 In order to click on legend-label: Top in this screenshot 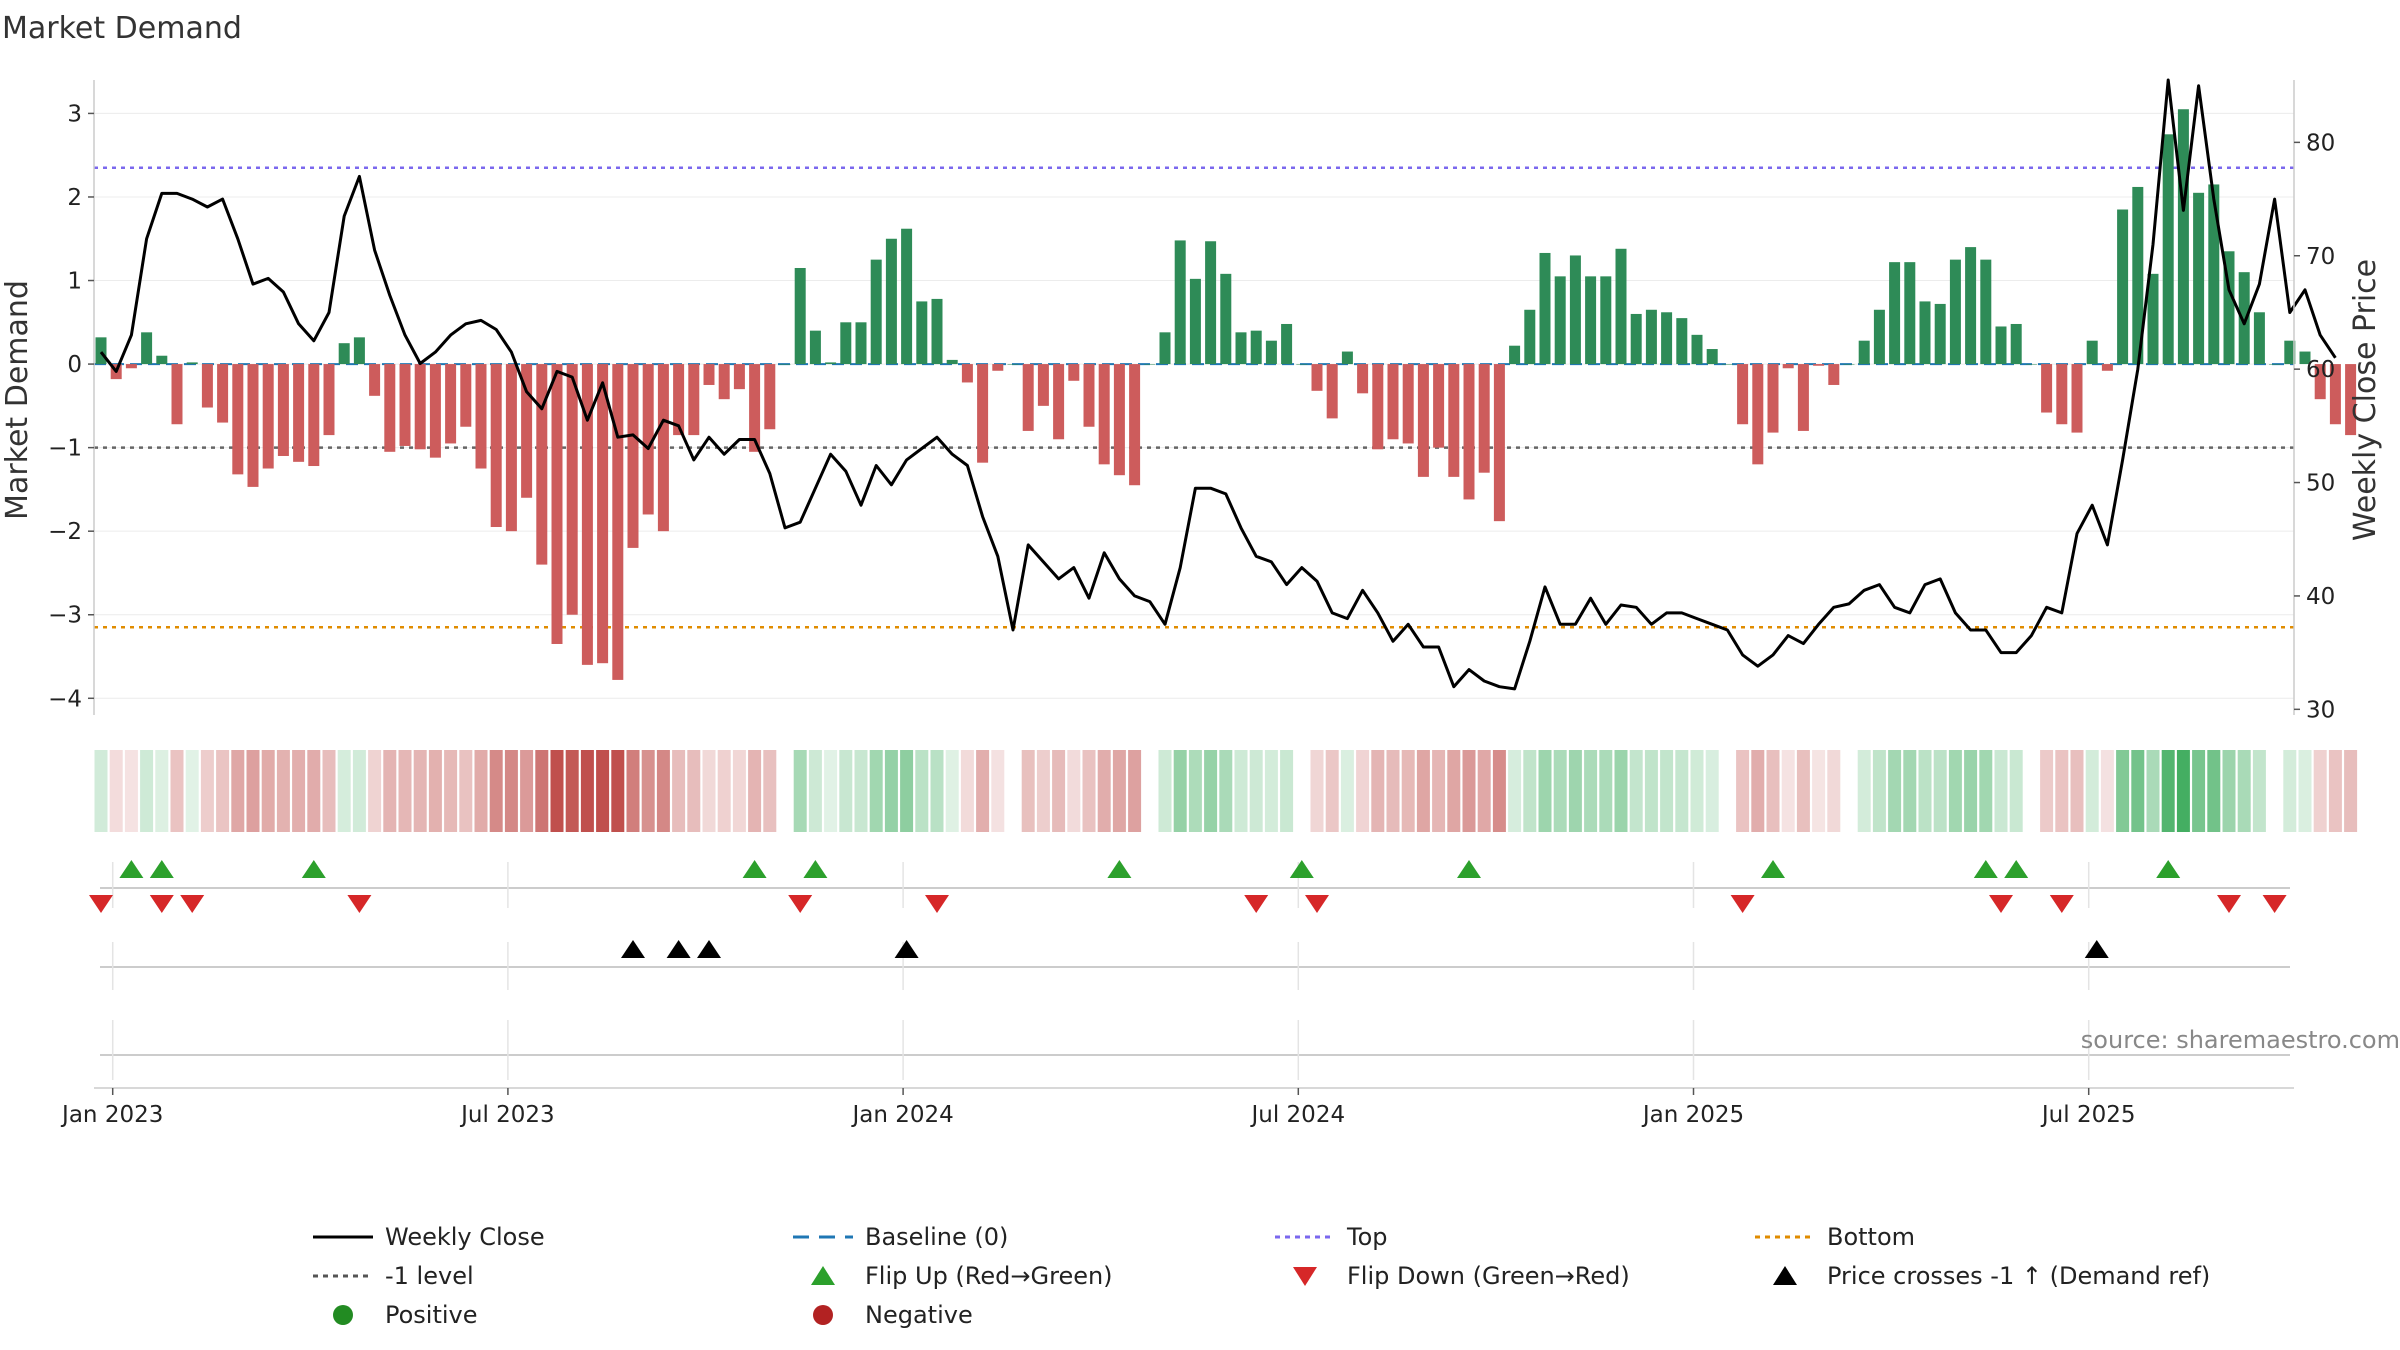, I will do `click(1367, 1237)`.